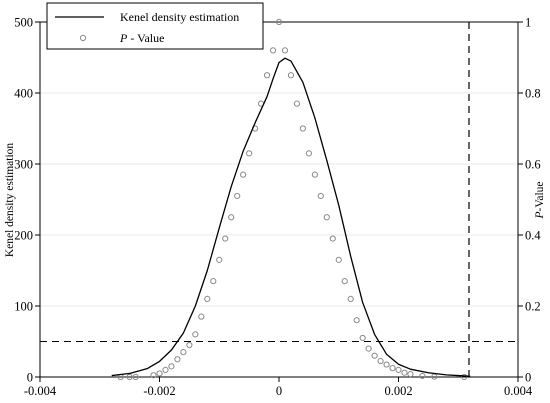 The height and width of the screenshot is (403, 550). I want to click on legend-label-pvalue: P - Value, so click(141, 38).